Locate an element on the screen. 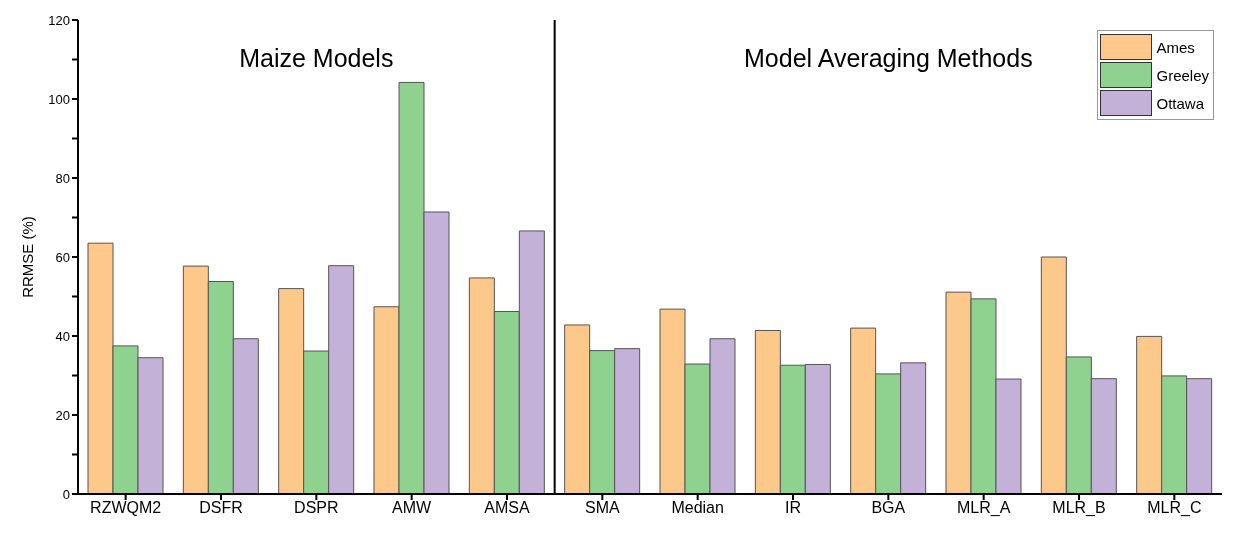  x-tick-label: DSFR is located at coordinates (221, 508).